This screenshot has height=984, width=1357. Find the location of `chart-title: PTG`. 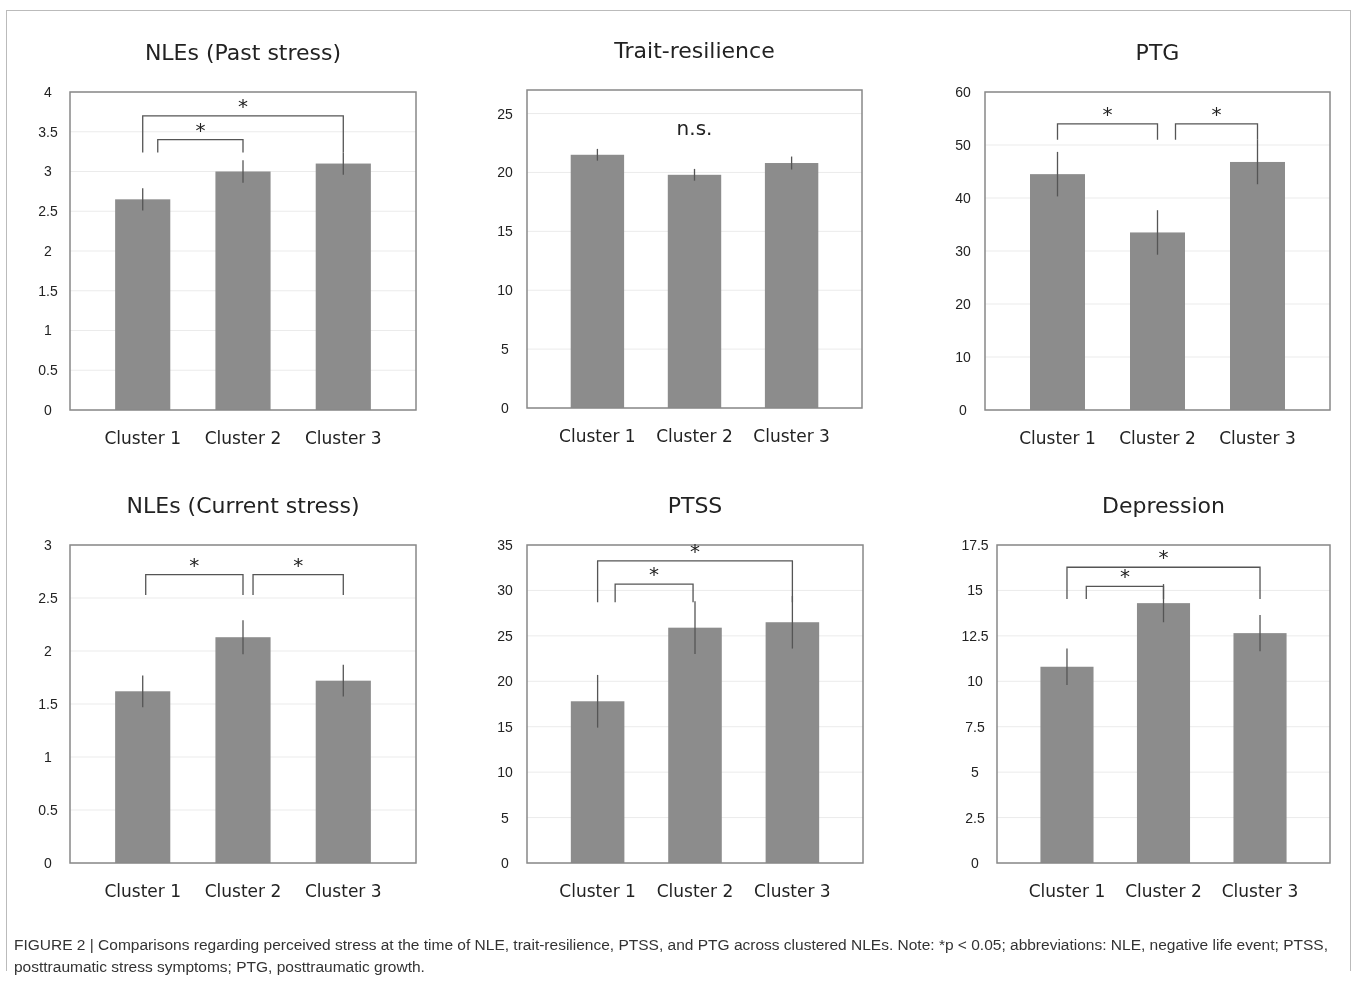

chart-title: PTG is located at coordinates (1157, 52).